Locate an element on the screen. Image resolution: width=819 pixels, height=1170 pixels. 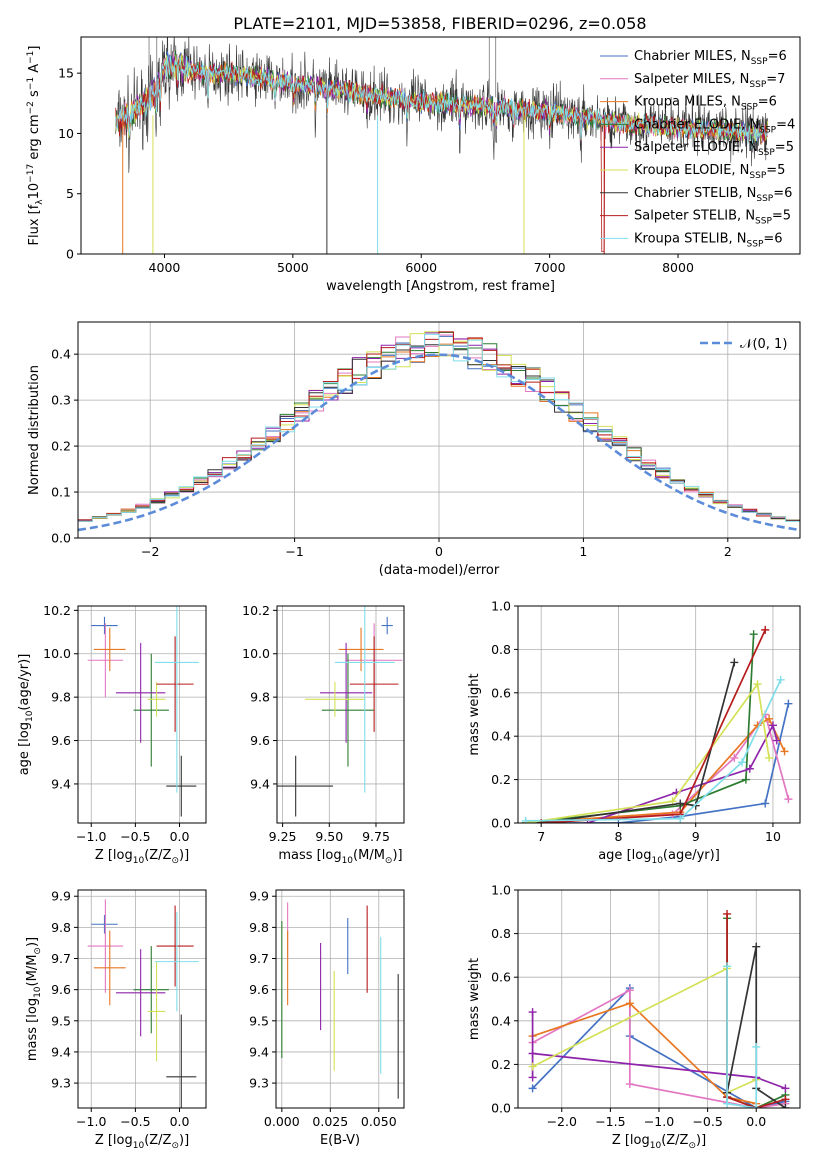
y-tick-label: 9.6 is located at coordinates (260, 740).